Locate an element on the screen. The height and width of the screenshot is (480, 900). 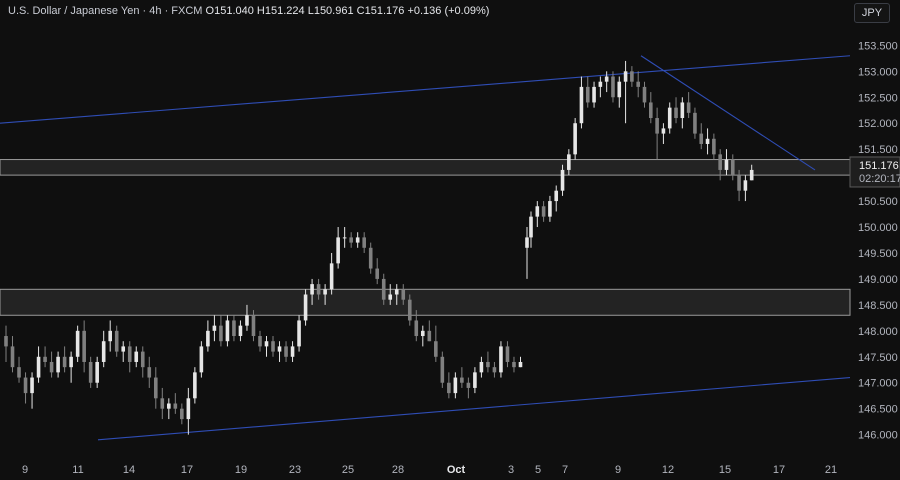
price-tag-countdown: 02:20:17 is located at coordinates (879, 179).